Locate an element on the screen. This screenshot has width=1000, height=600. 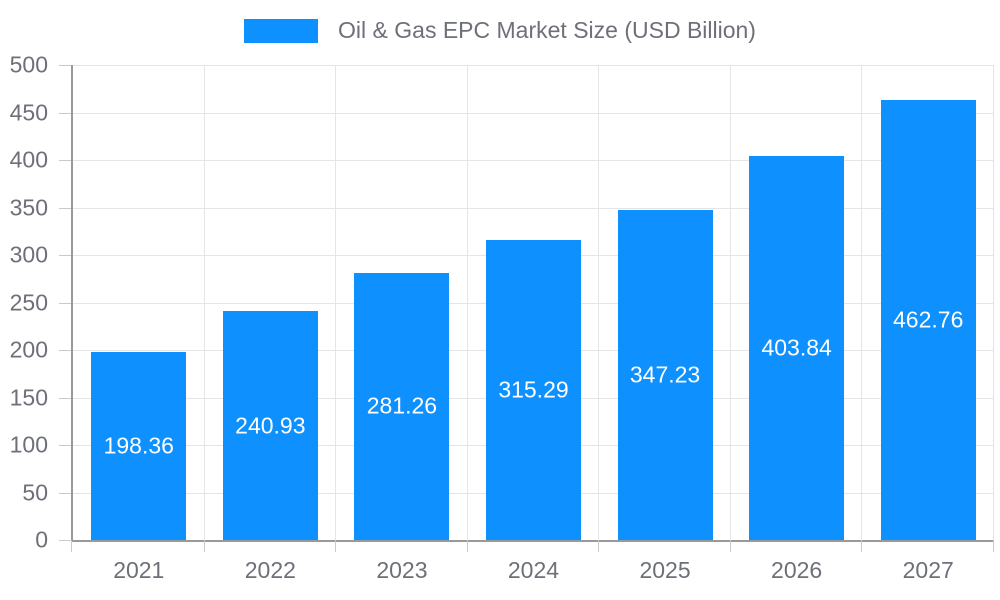
bar: 462.76 is located at coordinates (928, 320).